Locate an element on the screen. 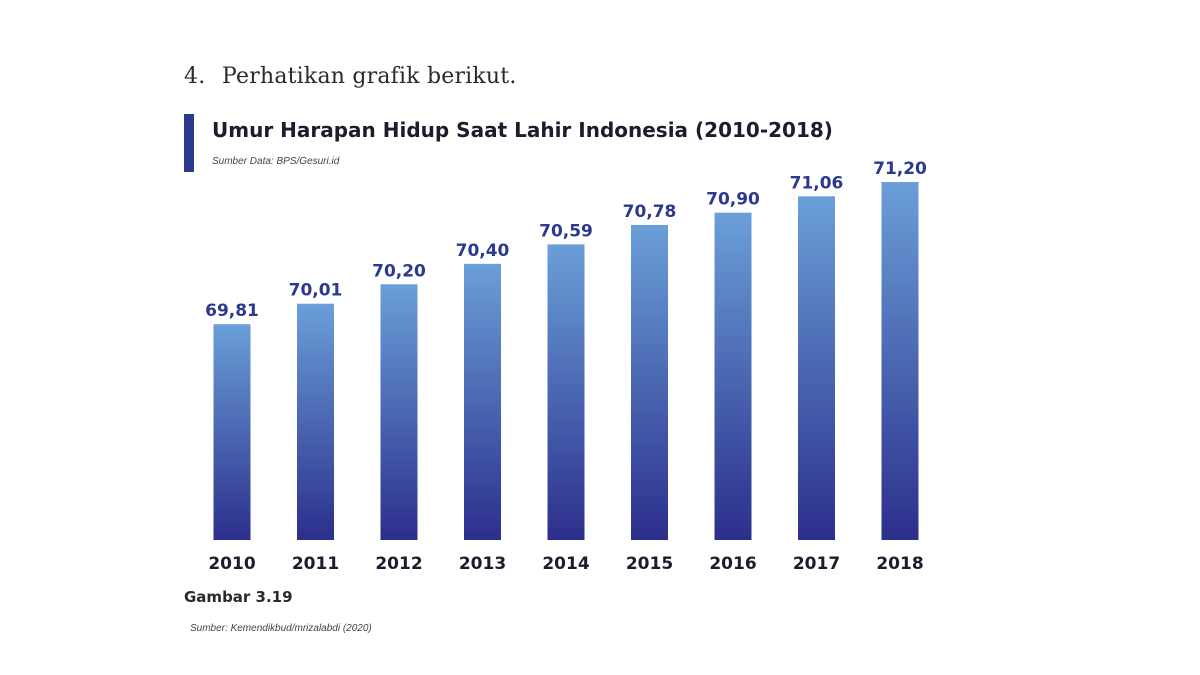 This screenshot has height=675, width=1200. x-tick-label-2015: 2015 is located at coordinates (649, 564).